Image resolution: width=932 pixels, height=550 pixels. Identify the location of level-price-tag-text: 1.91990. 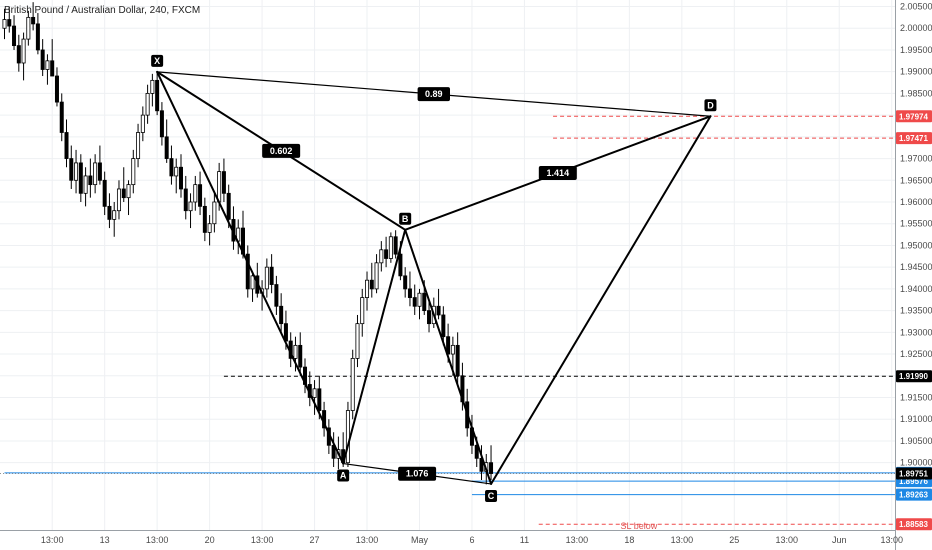
(913, 376).